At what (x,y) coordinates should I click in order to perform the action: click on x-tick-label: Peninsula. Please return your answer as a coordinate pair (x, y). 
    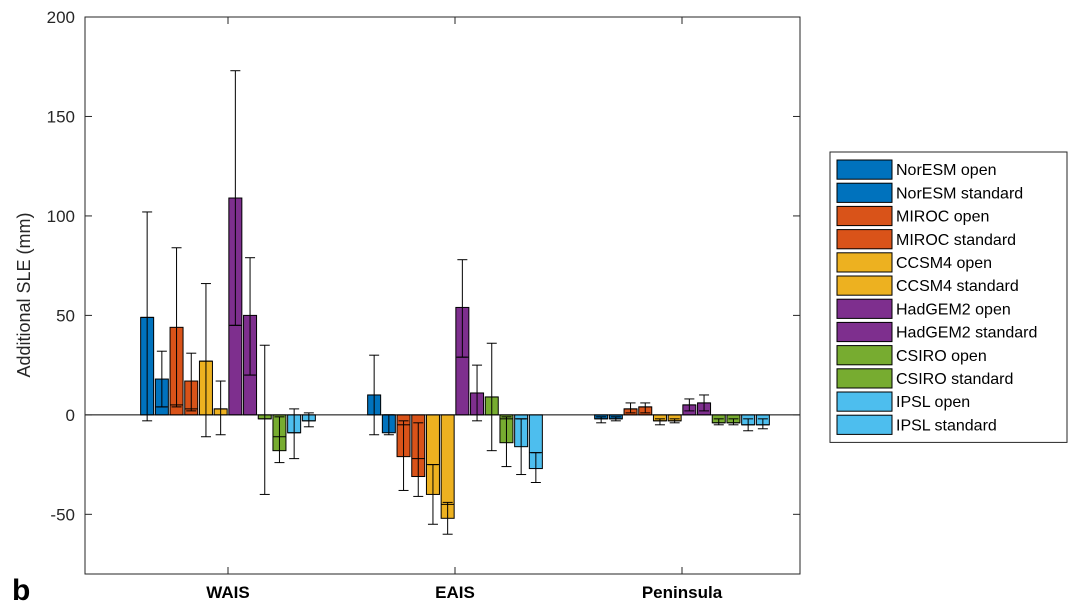
    Looking at the image, I should click on (682, 592).